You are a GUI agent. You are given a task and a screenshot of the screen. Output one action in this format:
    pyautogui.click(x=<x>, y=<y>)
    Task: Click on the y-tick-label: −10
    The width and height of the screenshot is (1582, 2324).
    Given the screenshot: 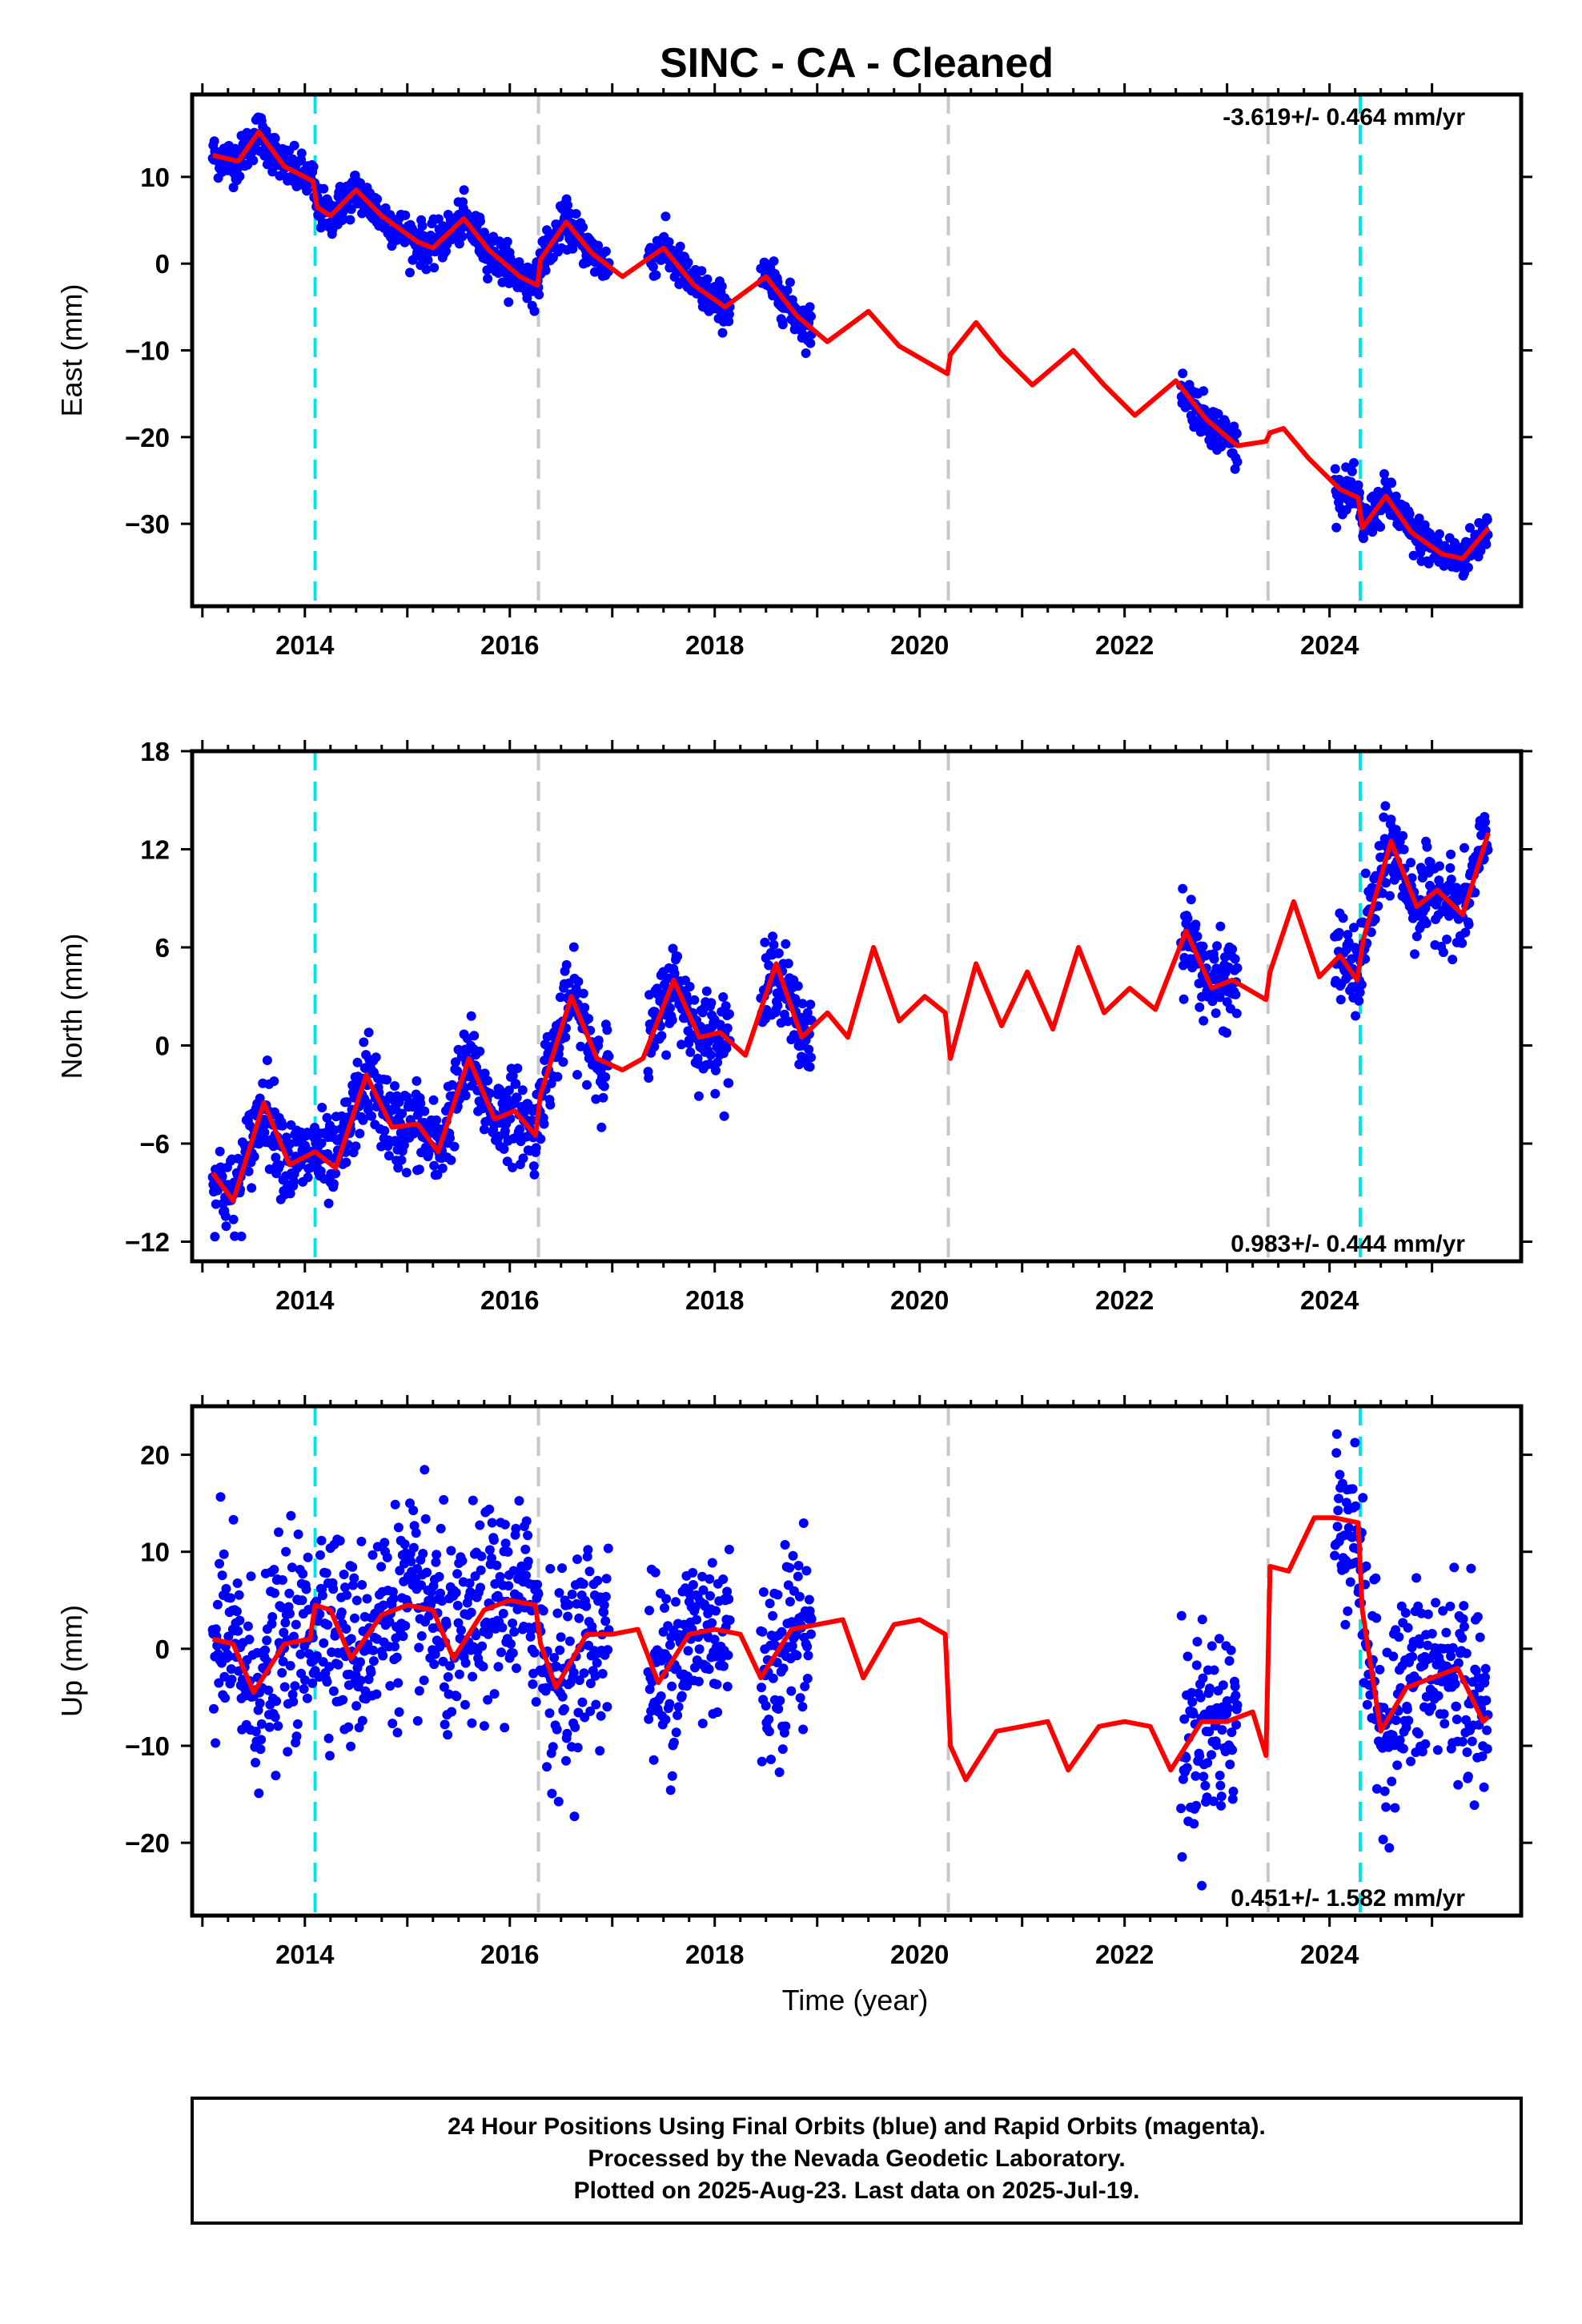 What is the action you would take?
    pyautogui.click(x=147, y=351)
    